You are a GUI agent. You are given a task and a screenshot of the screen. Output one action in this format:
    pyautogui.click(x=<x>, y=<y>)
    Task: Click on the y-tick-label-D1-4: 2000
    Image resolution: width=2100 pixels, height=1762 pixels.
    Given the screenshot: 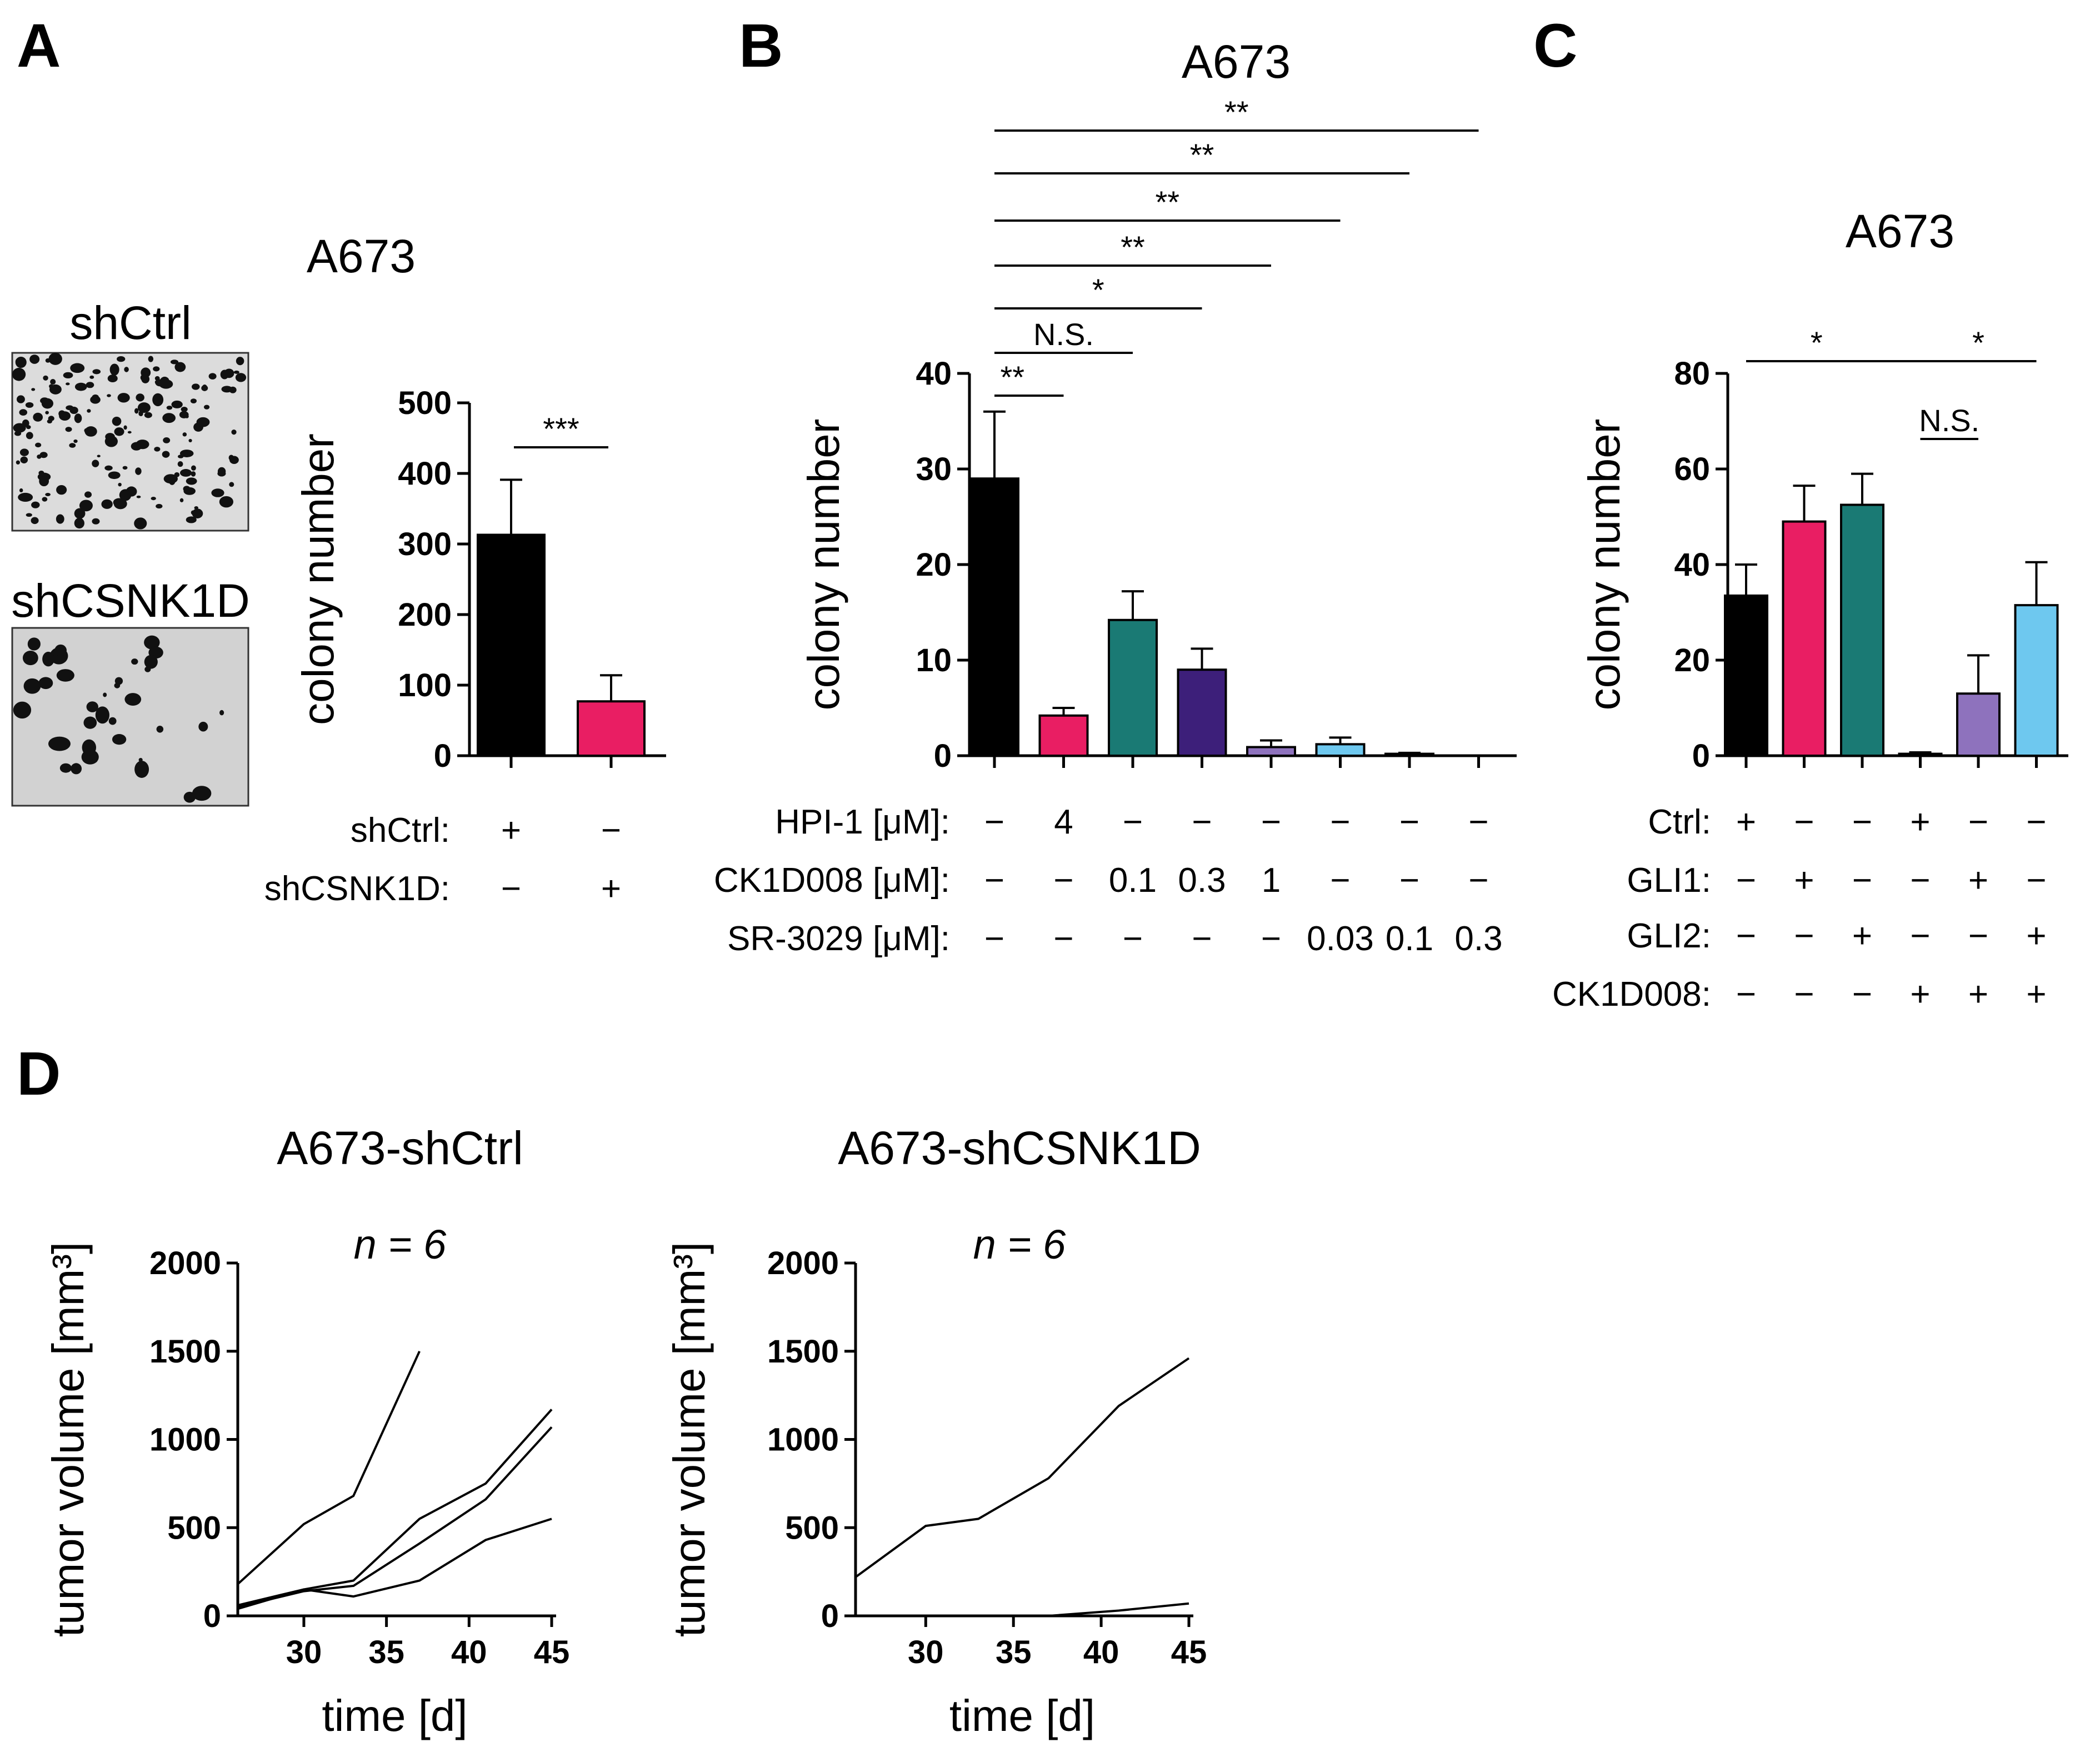 What is the action you would take?
    pyautogui.click(x=185, y=1263)
    